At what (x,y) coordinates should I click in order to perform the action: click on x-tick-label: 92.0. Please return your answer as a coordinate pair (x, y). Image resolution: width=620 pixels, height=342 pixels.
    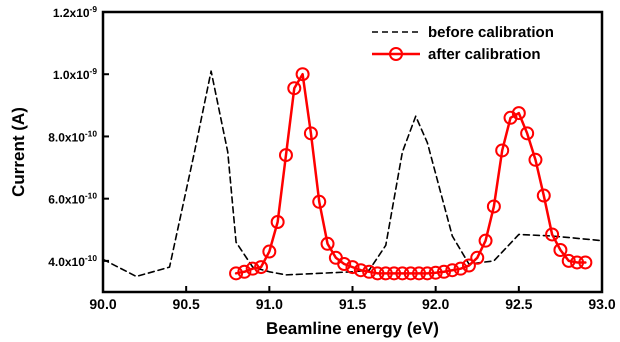
    Looking at the image, I should click on (436, 304).